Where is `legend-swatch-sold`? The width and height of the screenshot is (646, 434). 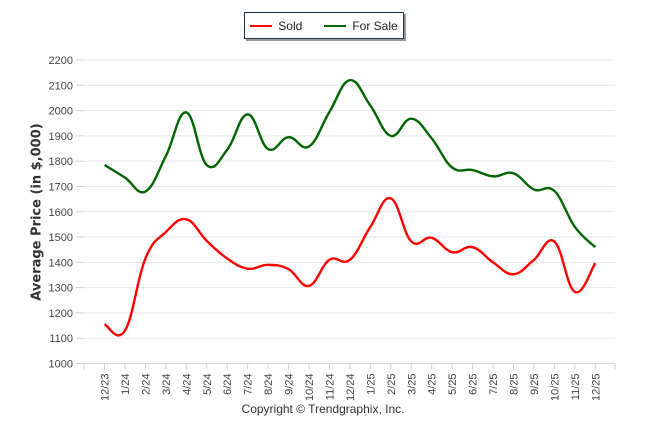
legend-swatch-sold is located at coordinates (261, 25).